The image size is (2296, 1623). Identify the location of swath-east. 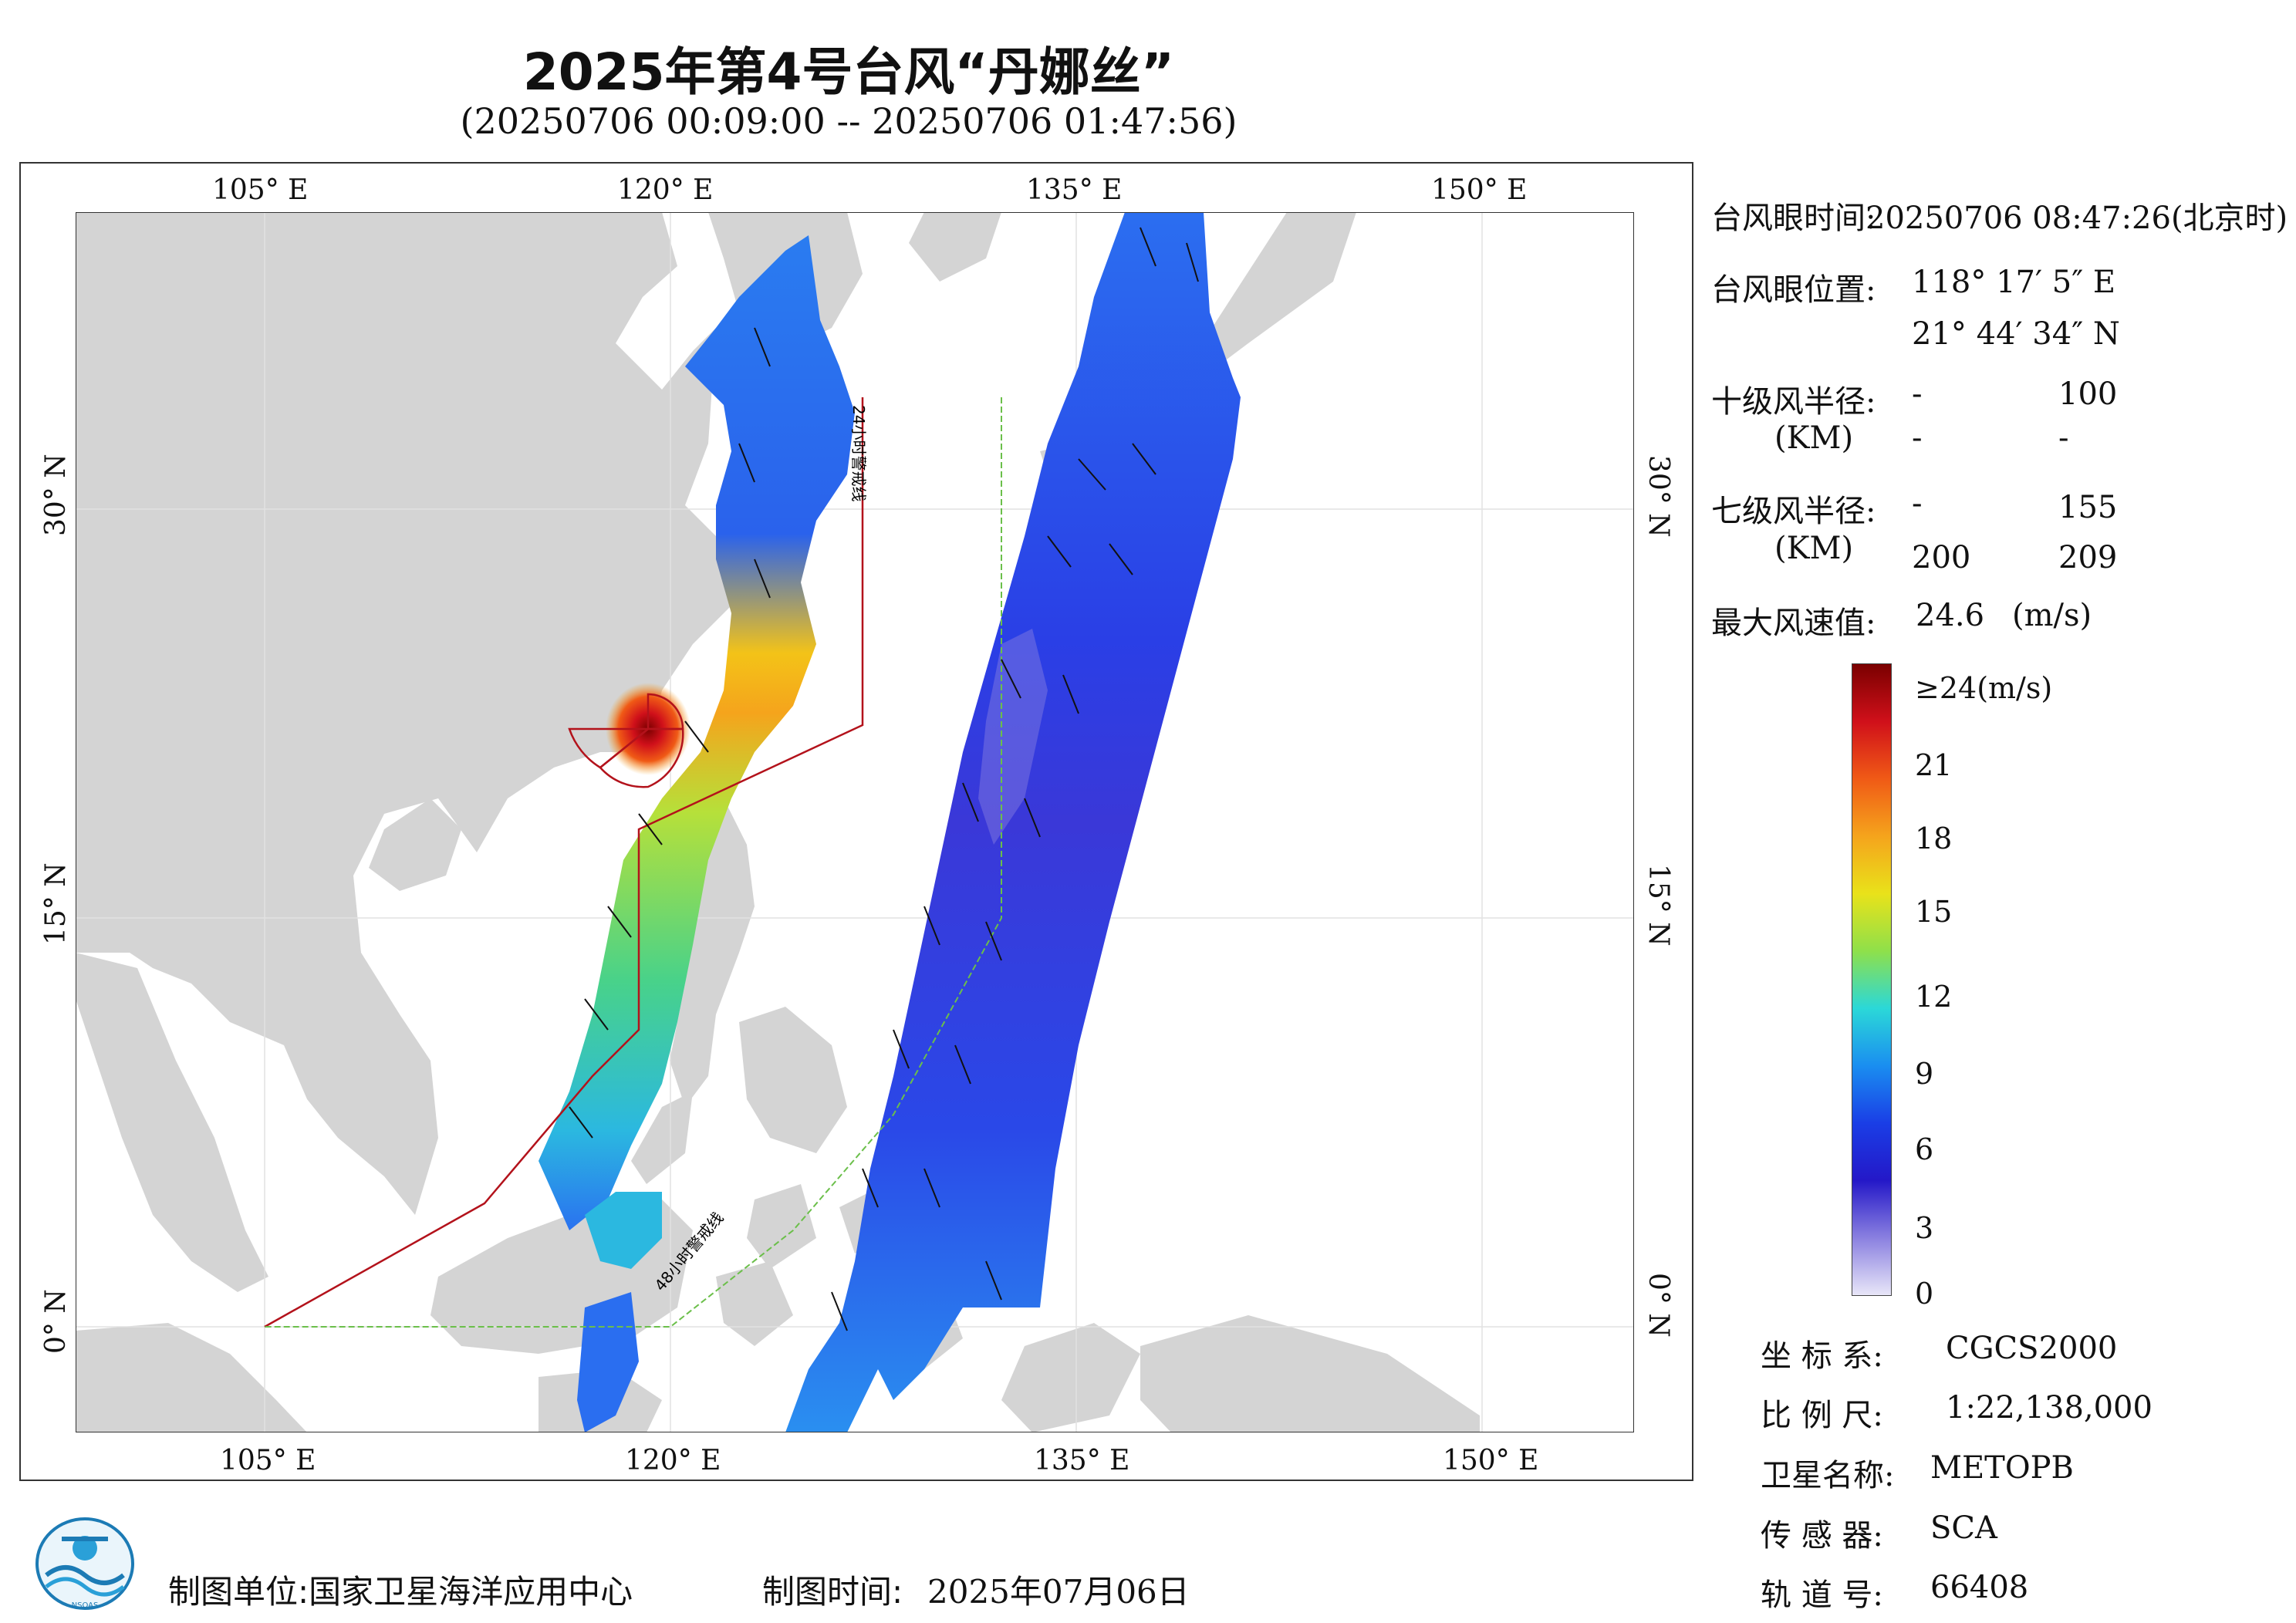
(1013, 822).